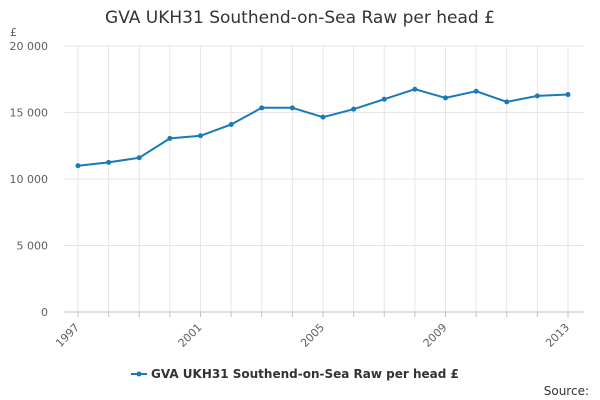 This screenshot has width=600, height=400. I want to click on y-tick-label: 20 000, so click(29, 46).